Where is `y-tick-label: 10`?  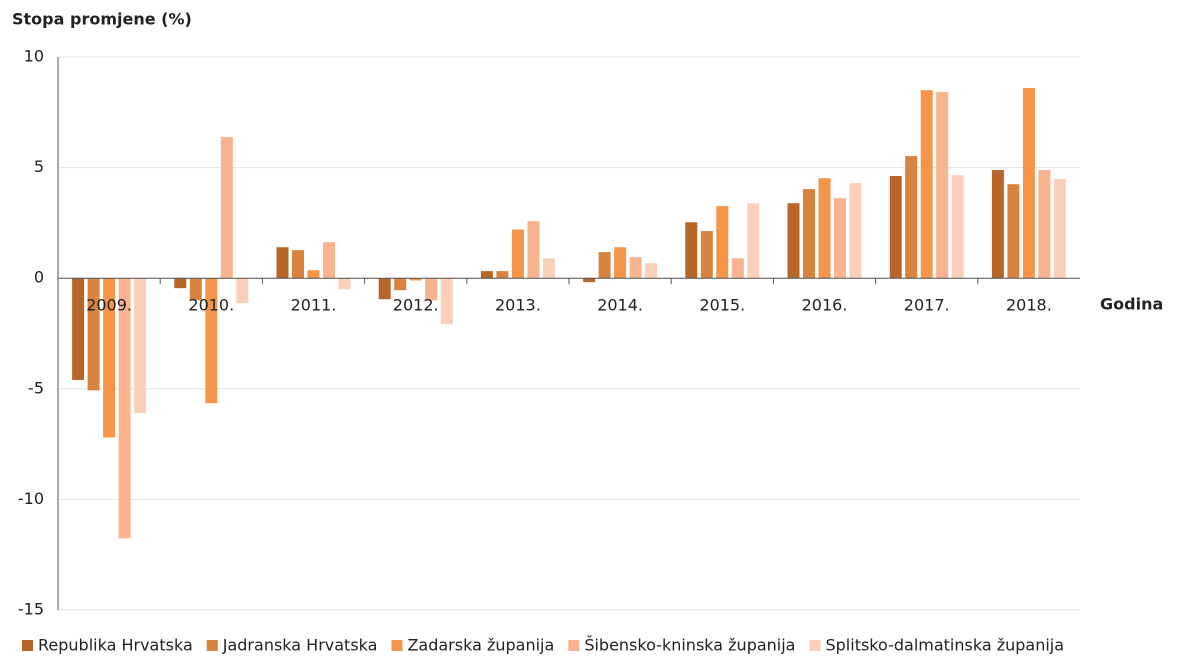 y-tick-label: 10 is located at coordinates (34, 56).